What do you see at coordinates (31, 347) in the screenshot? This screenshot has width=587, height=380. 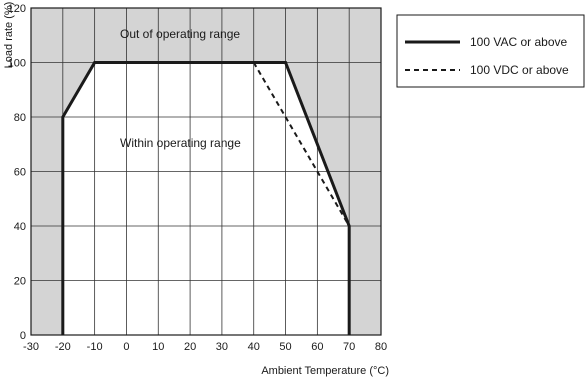 I see `x-tick-label: -30` at bounding box center [31, 347].